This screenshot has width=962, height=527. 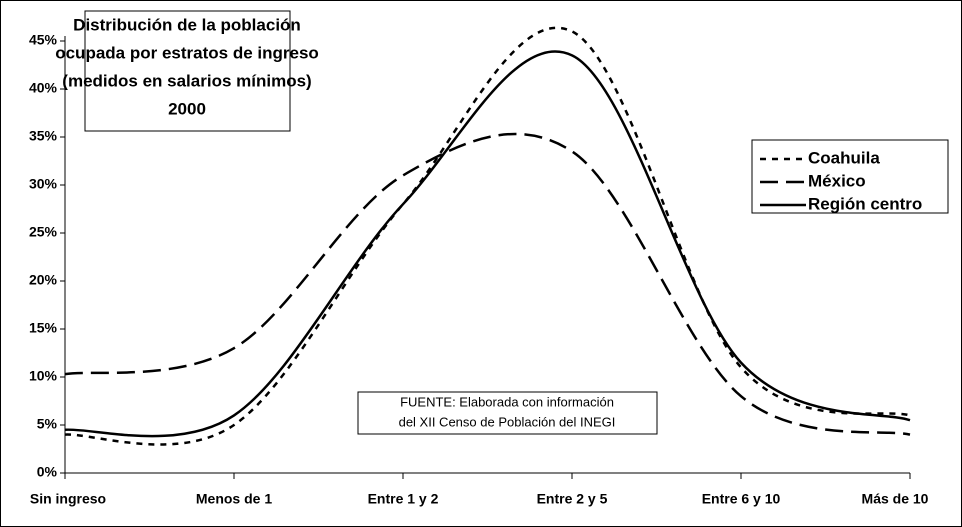 What do you see at coordinates (741, 499) in the screenshot?
I see `x-tick-label: Entre 6 y 10` at bounding box center [741, 499].